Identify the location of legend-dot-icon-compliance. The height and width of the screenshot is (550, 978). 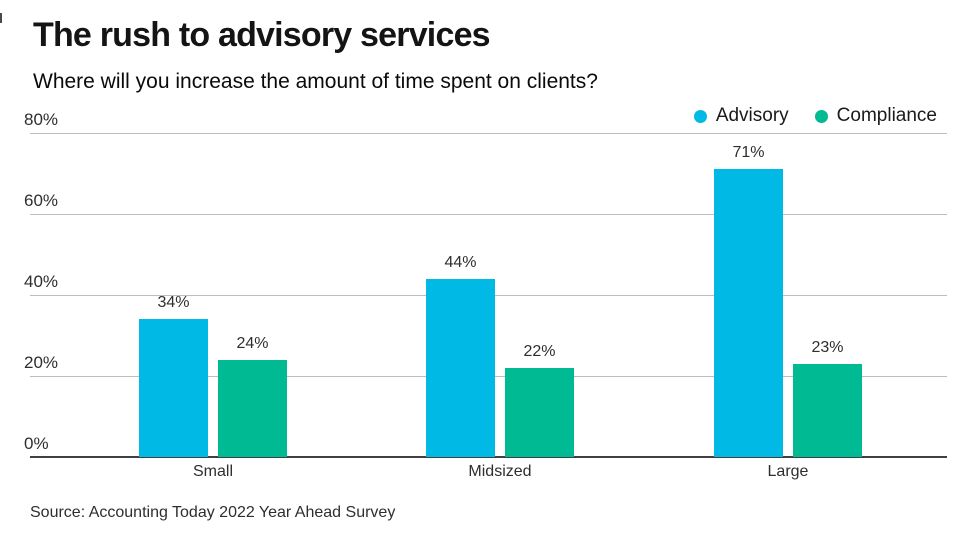
(821, 116).